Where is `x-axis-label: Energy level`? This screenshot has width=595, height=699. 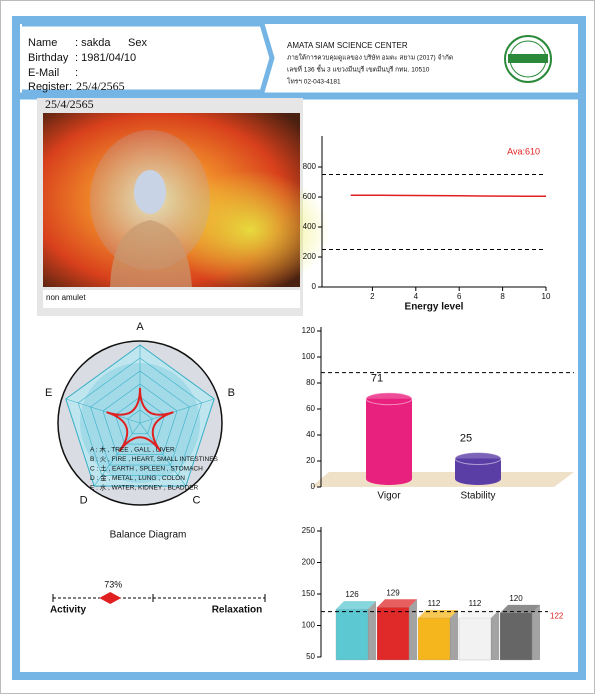 x-axis-label: Energy level is located at coordinates (434, 307).